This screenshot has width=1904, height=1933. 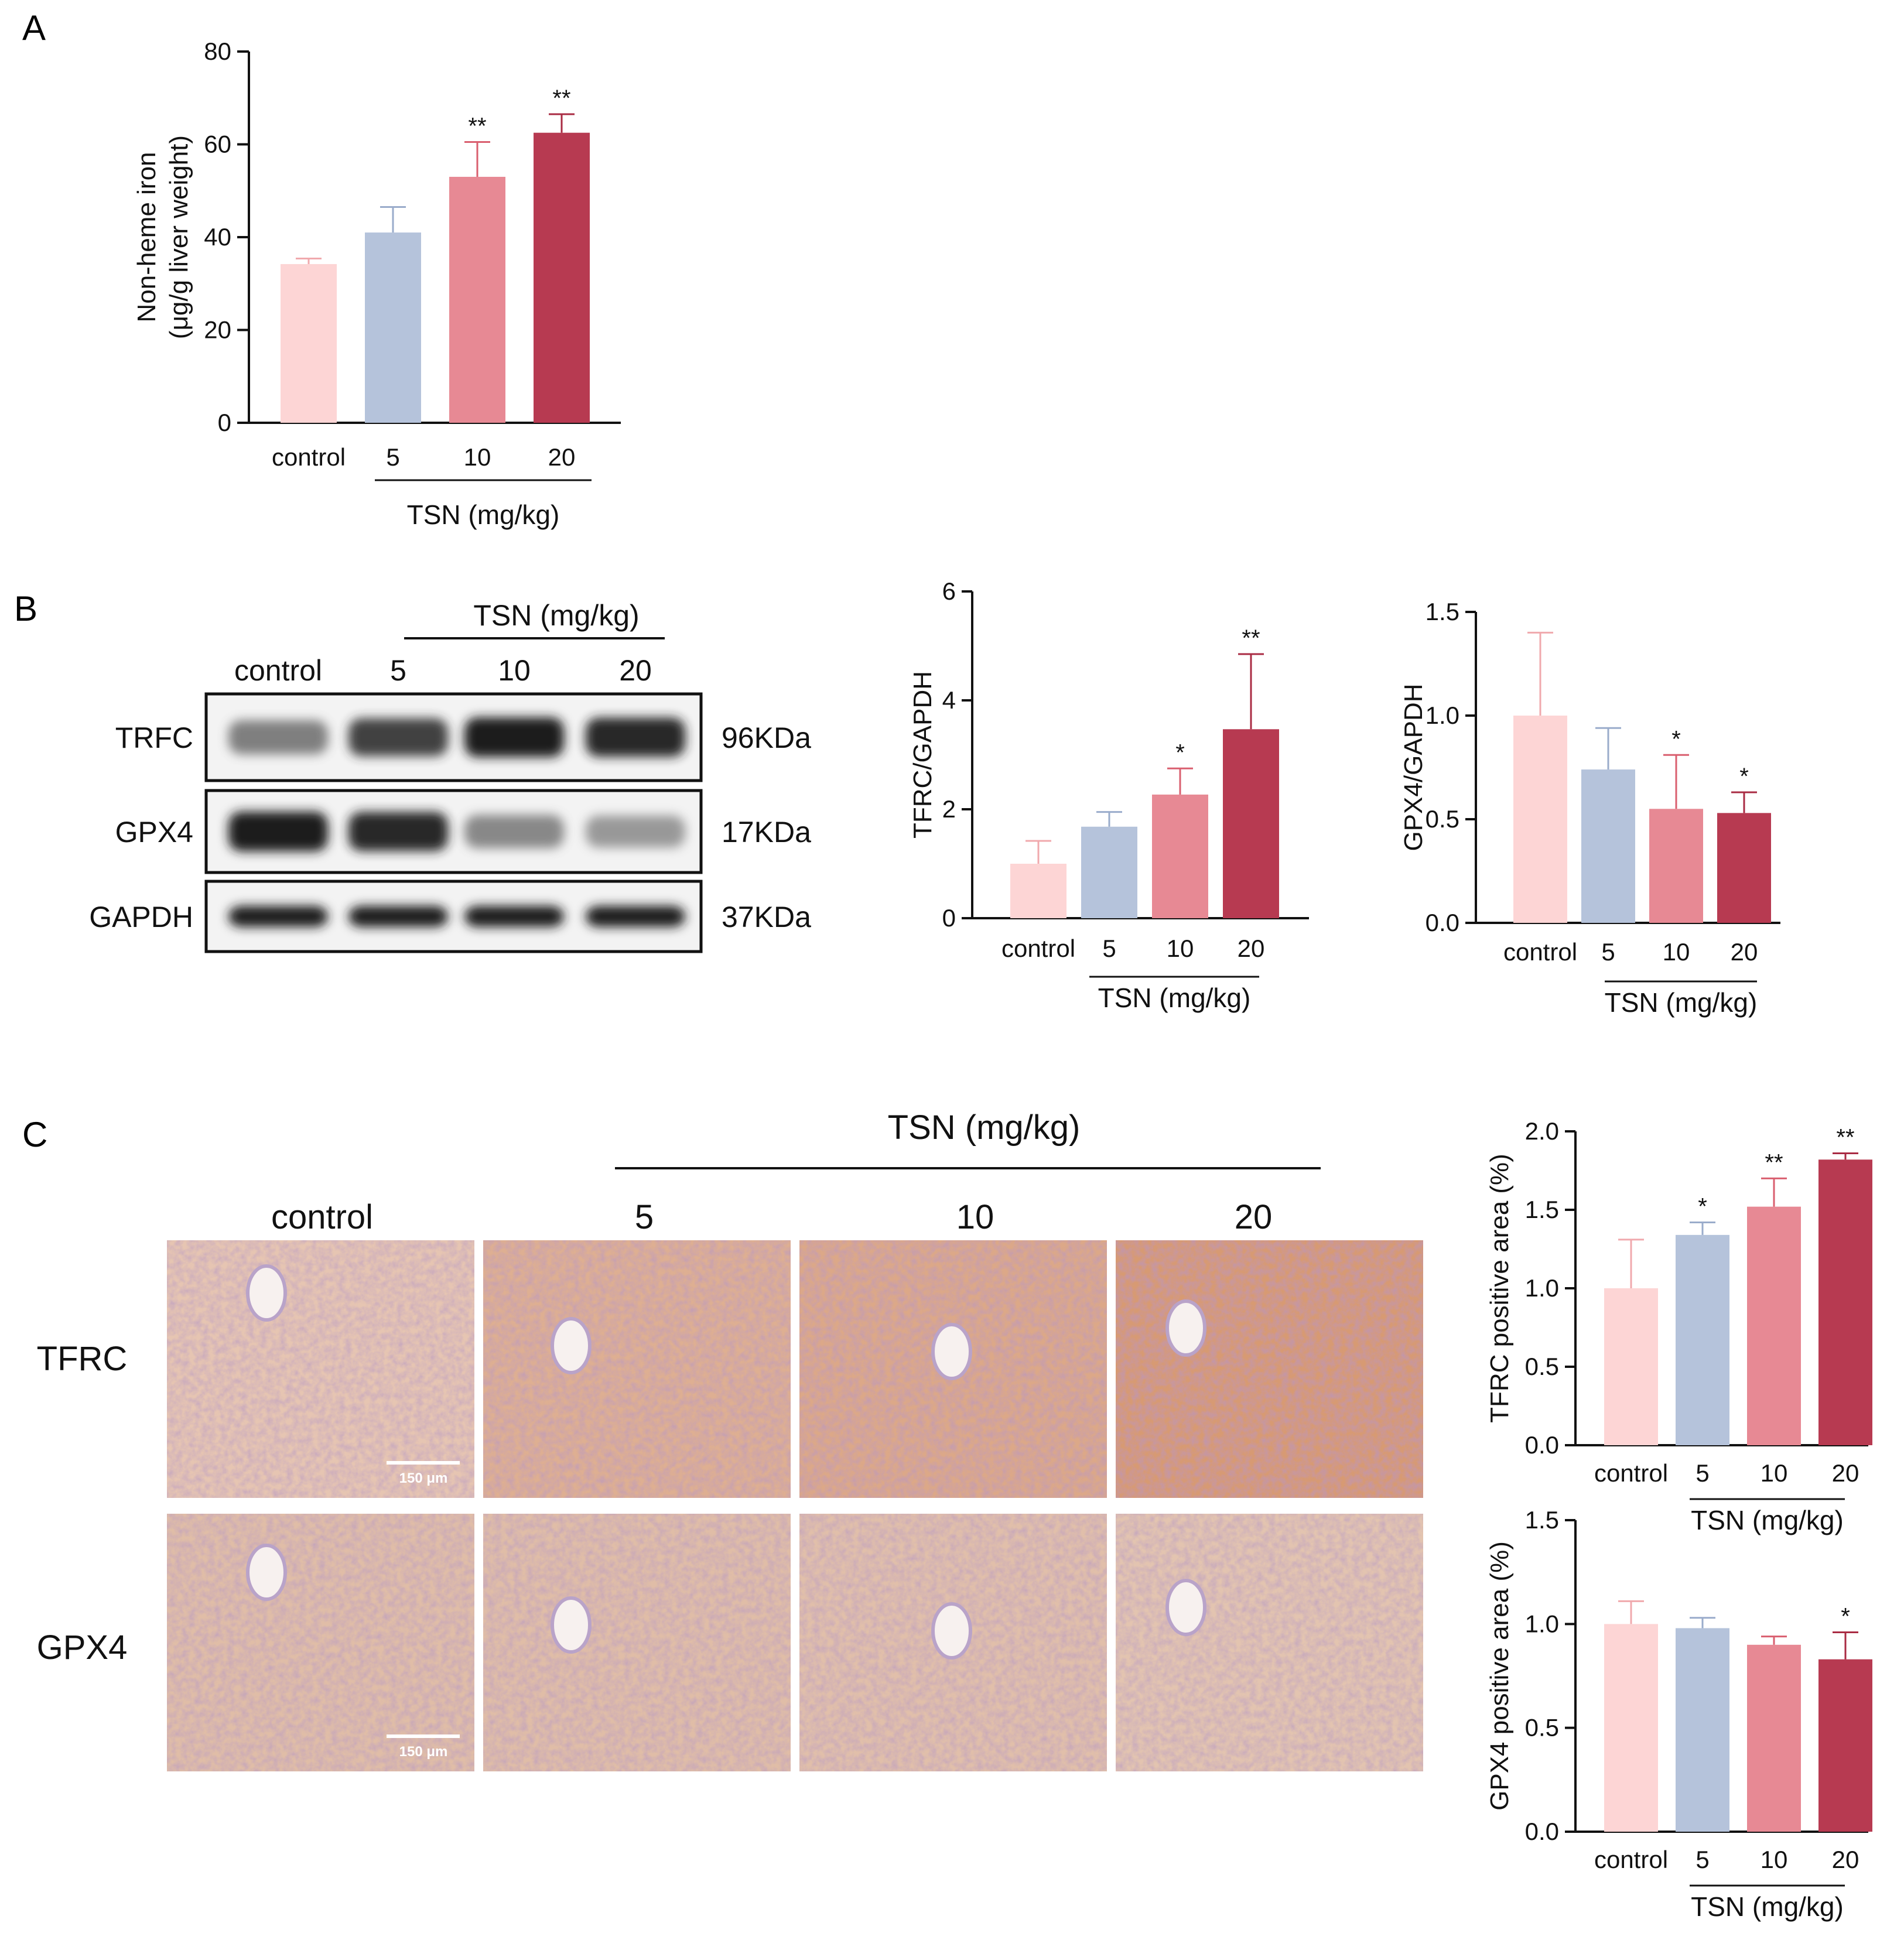 What do you see at coordinates (766, 737) in the screenshot?
I see `blot-size-label: 96KDa` at bounding box center [766, 737].